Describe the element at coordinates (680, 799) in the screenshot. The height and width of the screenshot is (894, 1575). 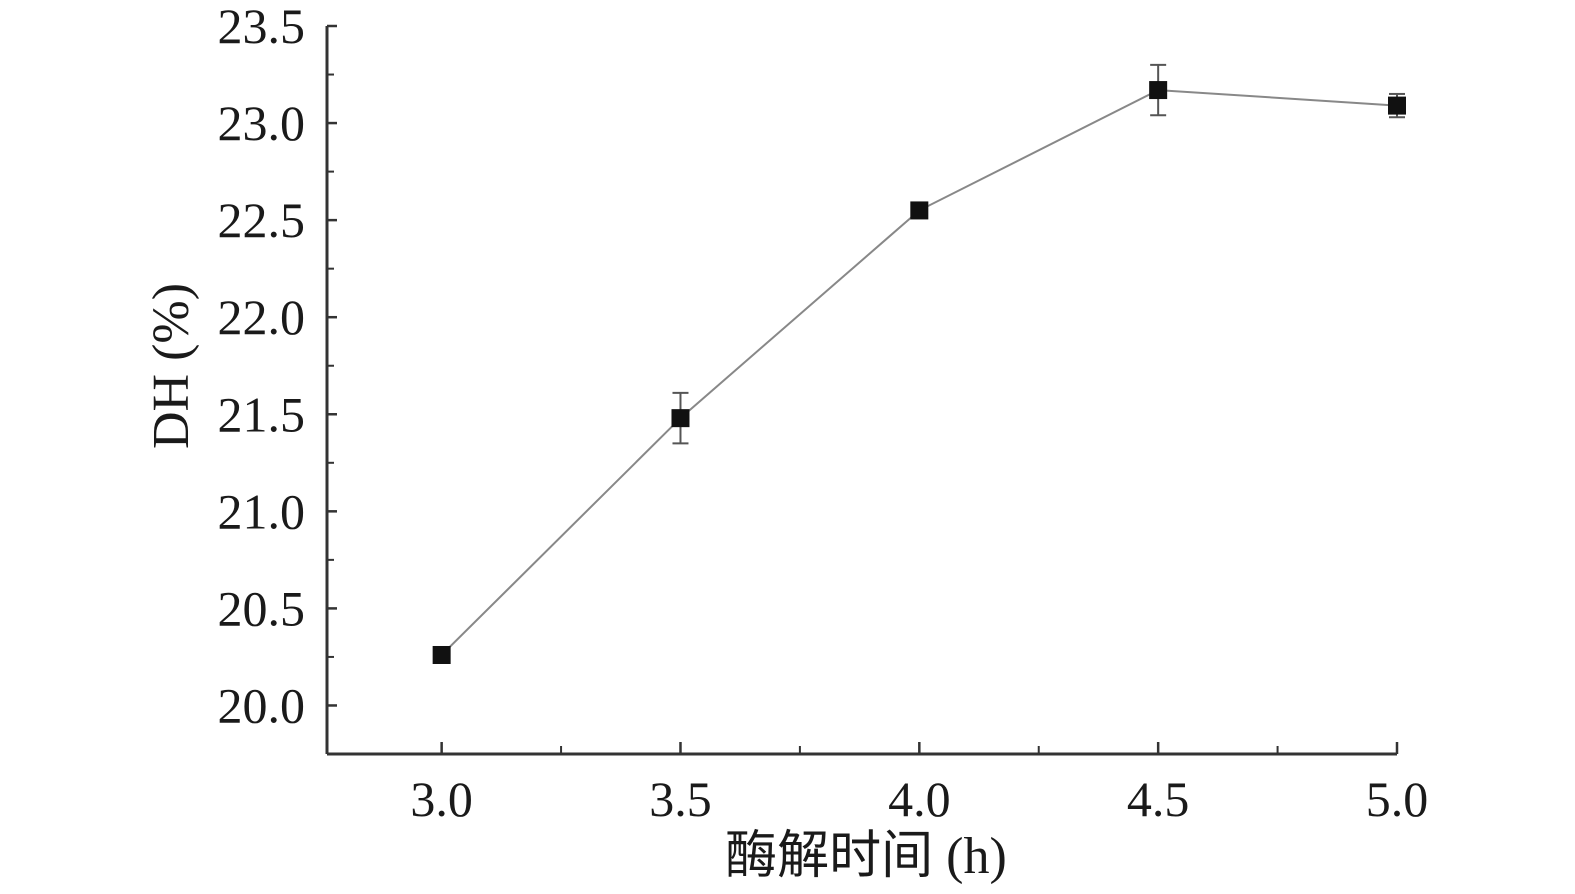
I see `x-tick-label: 3.5` at that location.